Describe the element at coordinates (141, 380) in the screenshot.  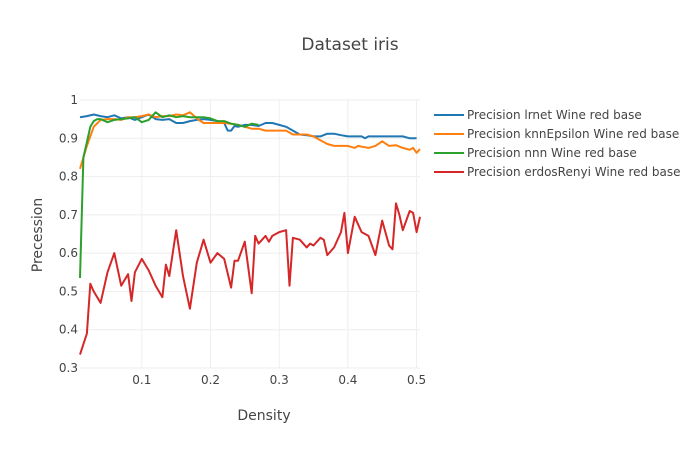
I see `x-tick-label: 0.1` at that location.